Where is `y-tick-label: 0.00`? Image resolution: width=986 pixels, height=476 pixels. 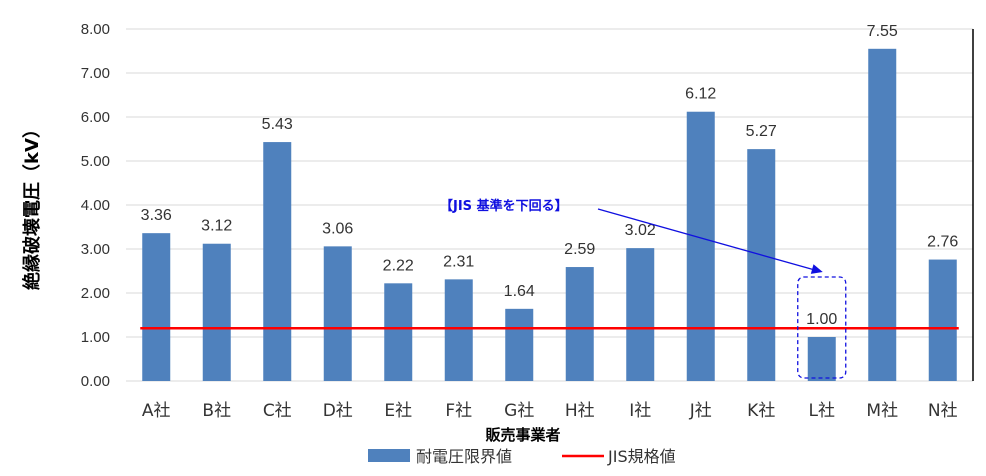
y-tick-label: 0.00 is located at coordinates (95, 381).